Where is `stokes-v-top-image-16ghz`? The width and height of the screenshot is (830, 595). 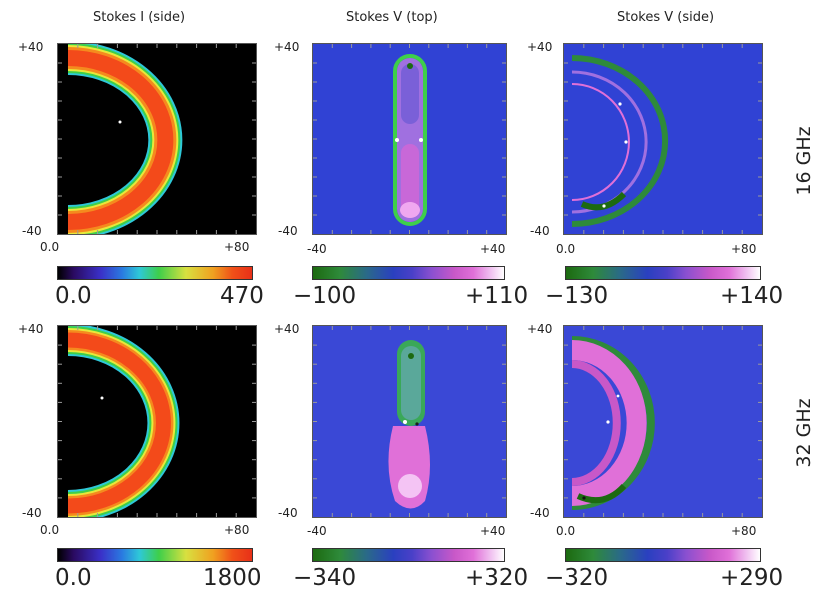 stokes-v-top-image-16ghz is located at coordinates (409, 139).